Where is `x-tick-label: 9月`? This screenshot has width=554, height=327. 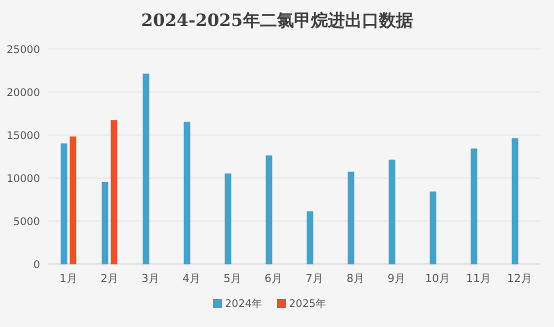 x-tick-label: 9月 is located at coordinates (397, 278).